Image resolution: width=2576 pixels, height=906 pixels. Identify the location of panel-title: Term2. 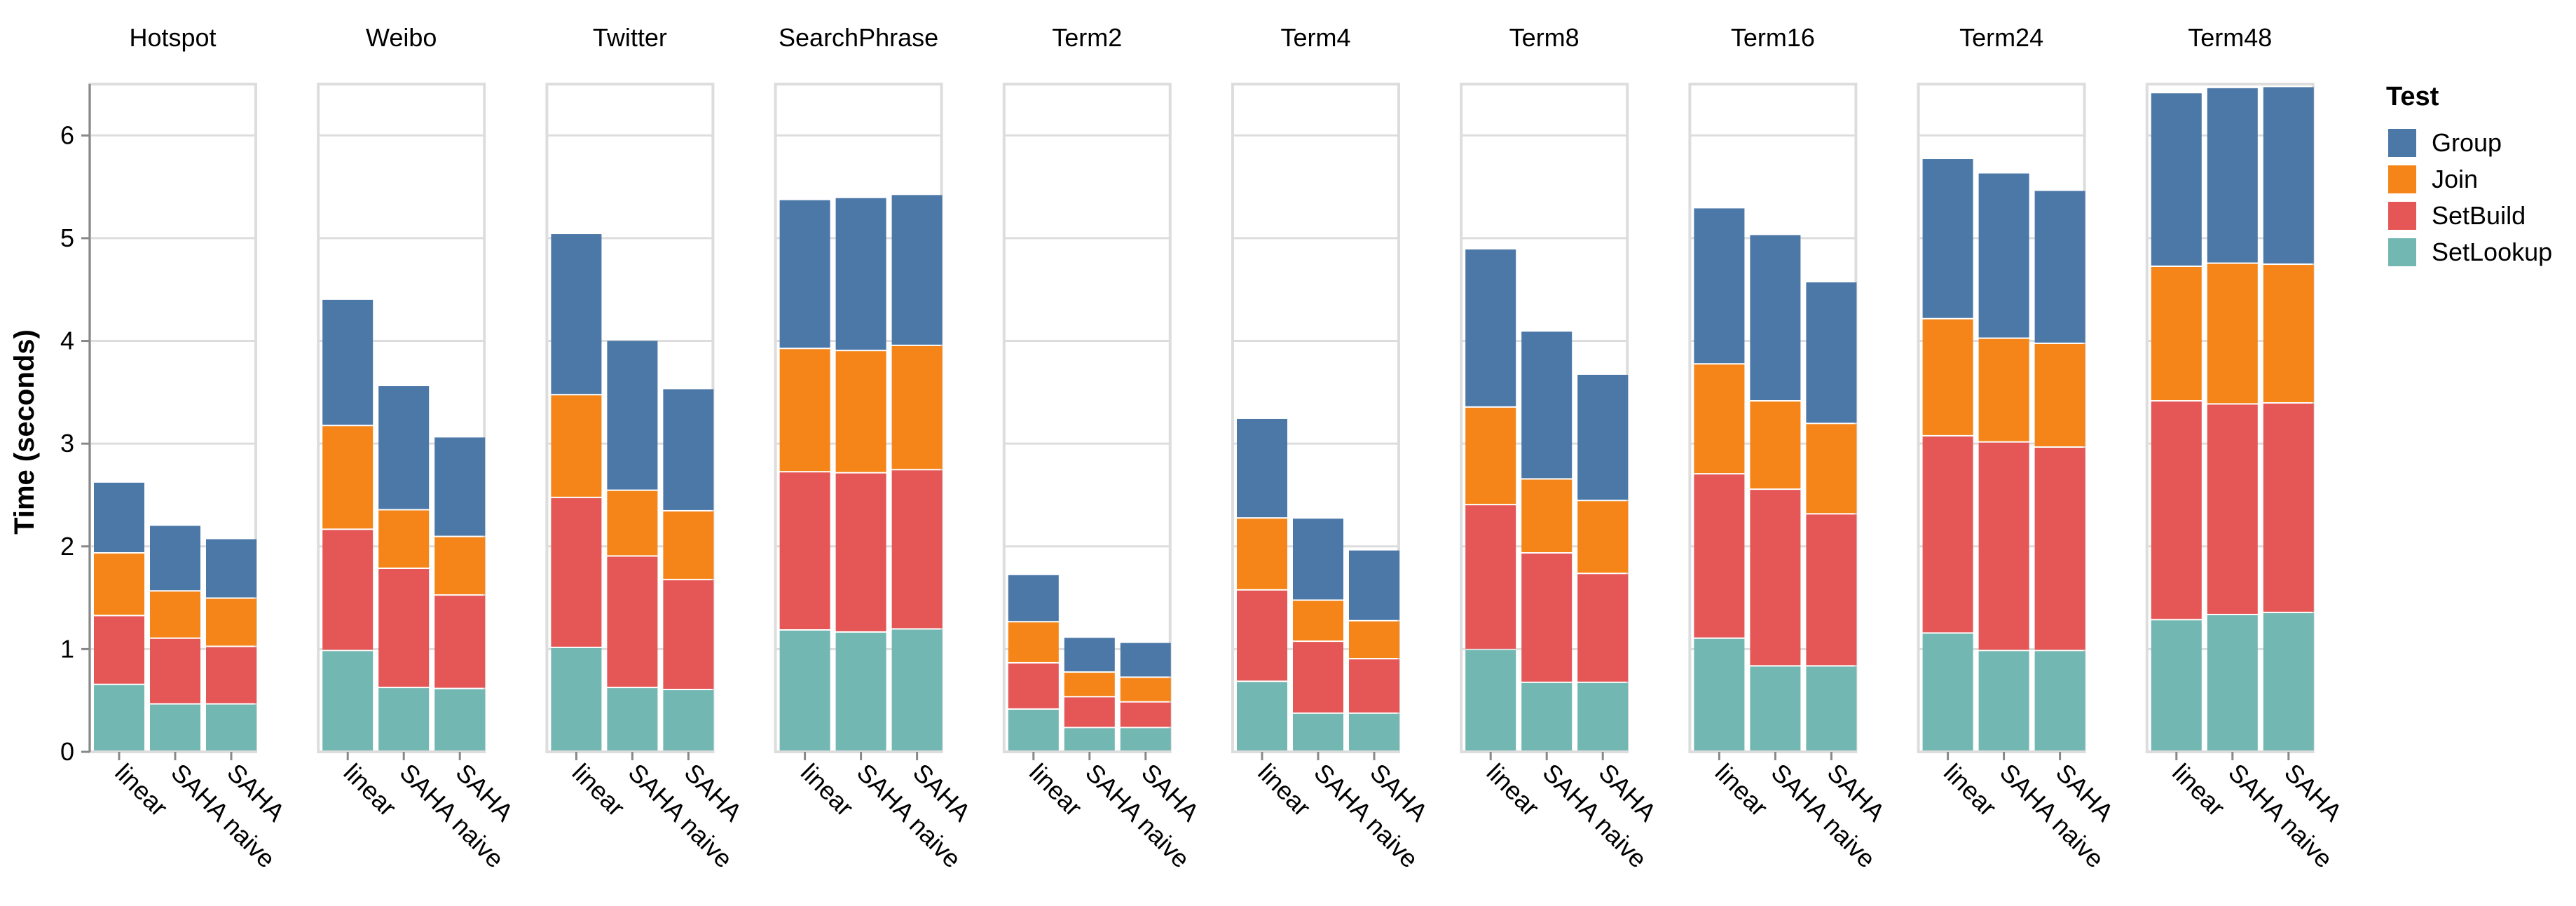
(1087, 37).